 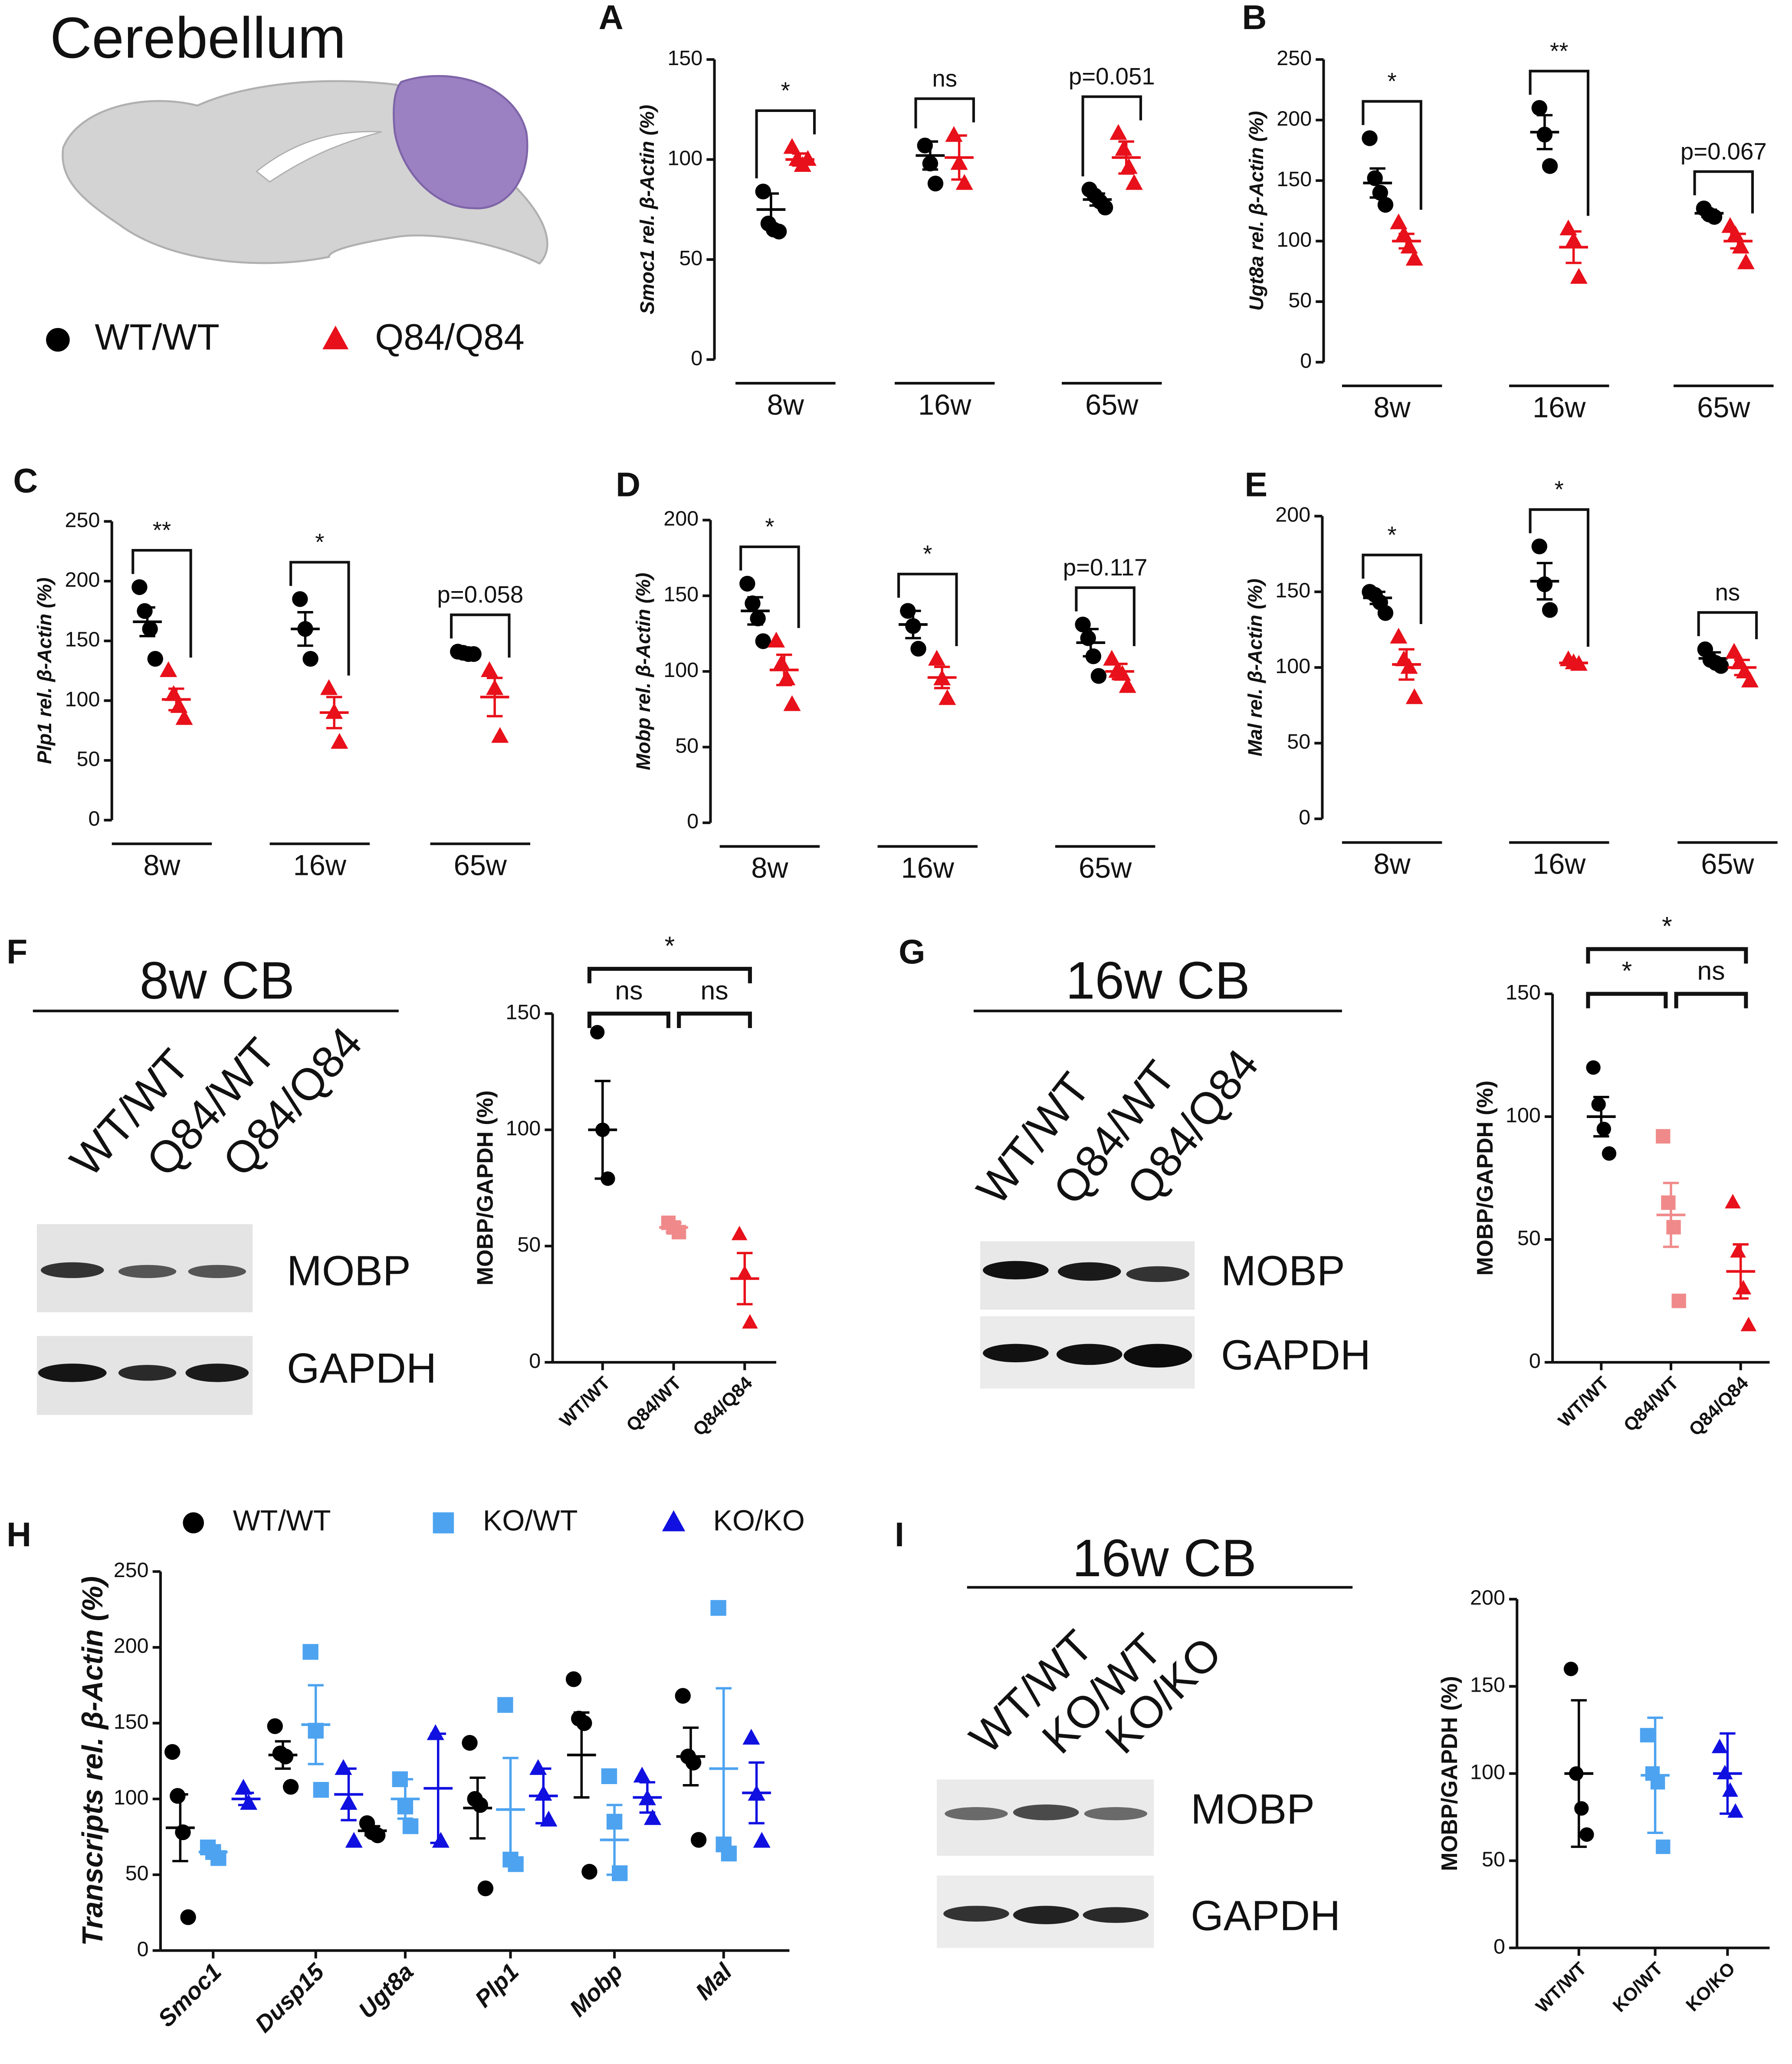 What do you see at coordinates (1256, 211) in the screenshot?
I see `y-axis-label: Ugt8a rel. β-Actin (%)` at bounding box center [1256, 211].